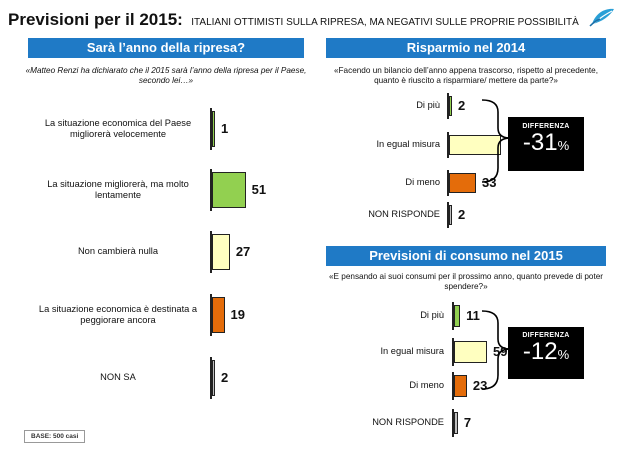 This screenshot has width=626, height=465. Describe the element at coordinates (496, 350) in the screenshot. I see `panel3-brace` at that location.